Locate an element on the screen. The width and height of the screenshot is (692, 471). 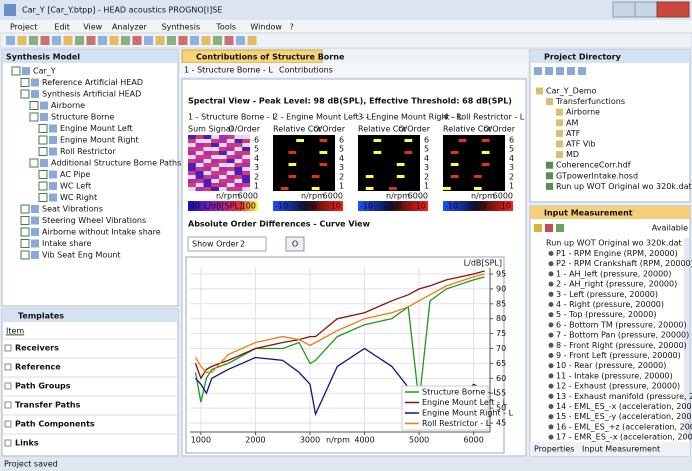
channel-item: 2 - AH_right (pressure, 20000) is located at coordinates (616, 284).